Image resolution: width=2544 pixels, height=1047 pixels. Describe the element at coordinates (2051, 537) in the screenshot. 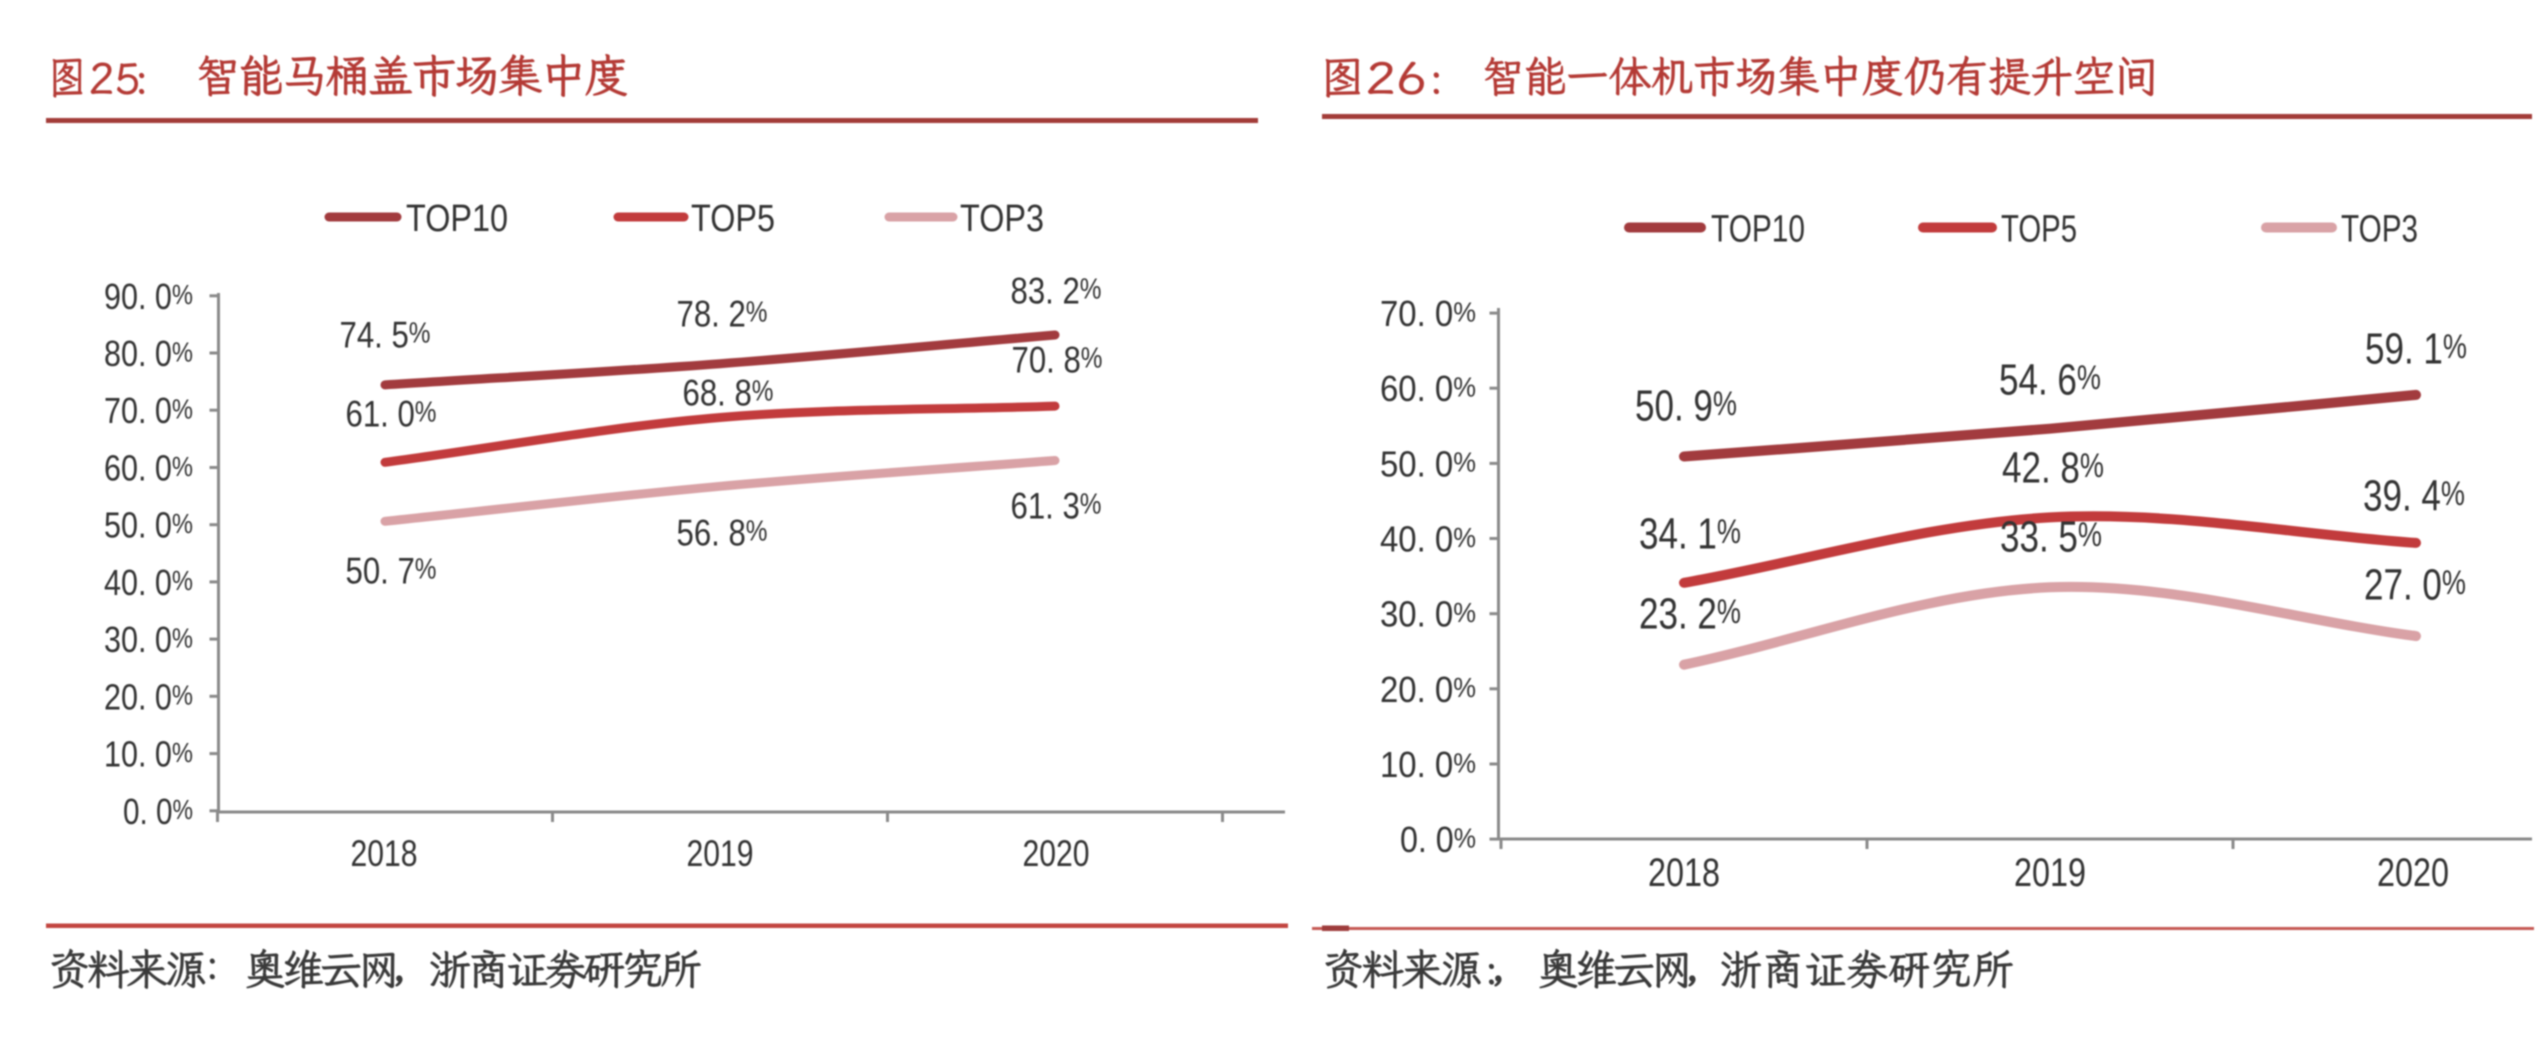

I see `svg-text: 33. 5%` at that location.